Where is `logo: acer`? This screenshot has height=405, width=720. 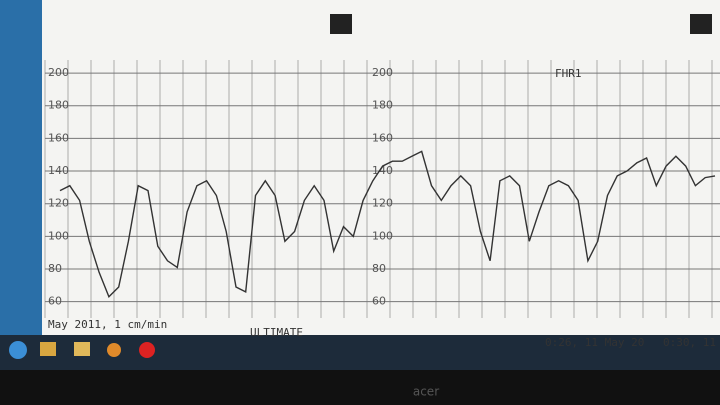
logo: acer is located at coordinates (426, 392).